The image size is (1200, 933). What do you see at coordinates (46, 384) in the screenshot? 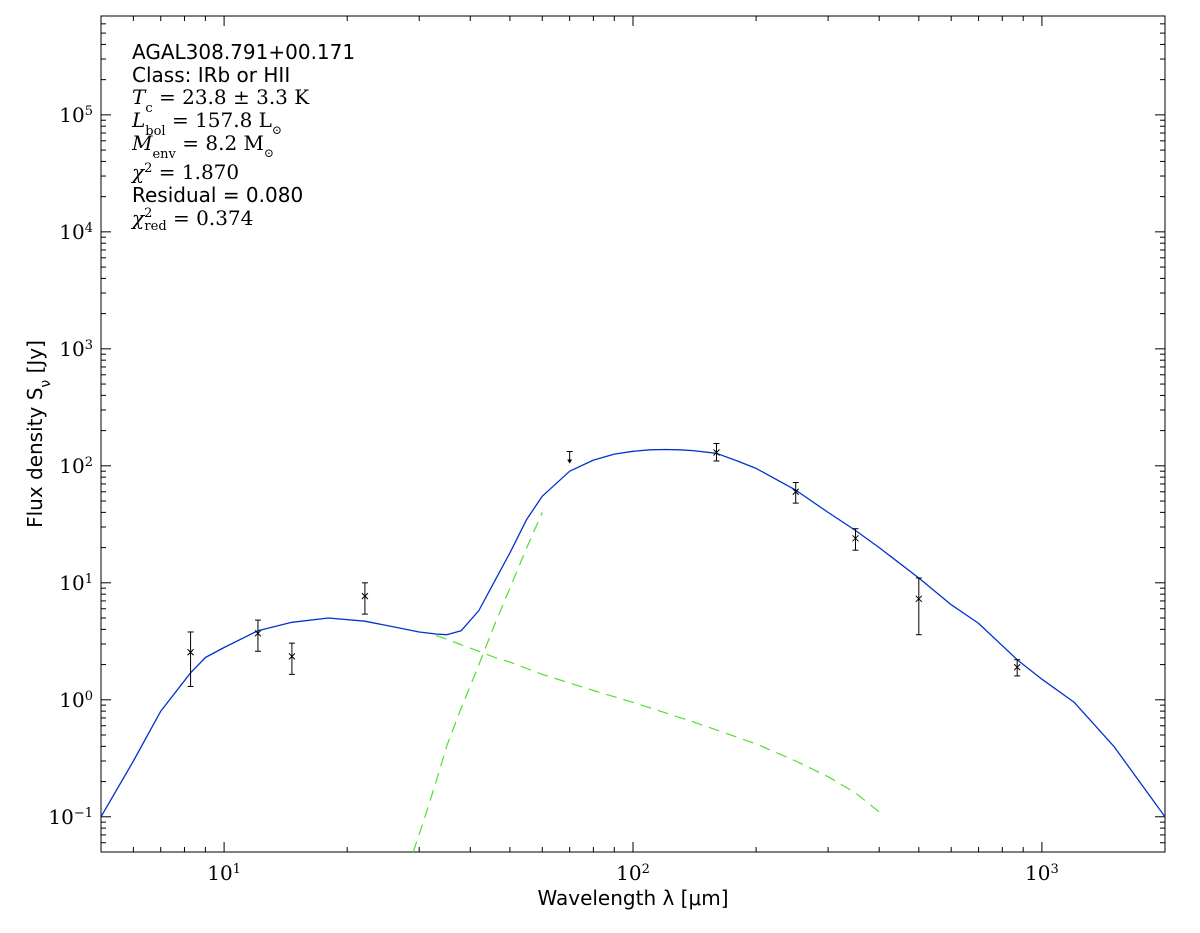
I see `y-axis-label-sub: ν` at bounding box center [46, 384].